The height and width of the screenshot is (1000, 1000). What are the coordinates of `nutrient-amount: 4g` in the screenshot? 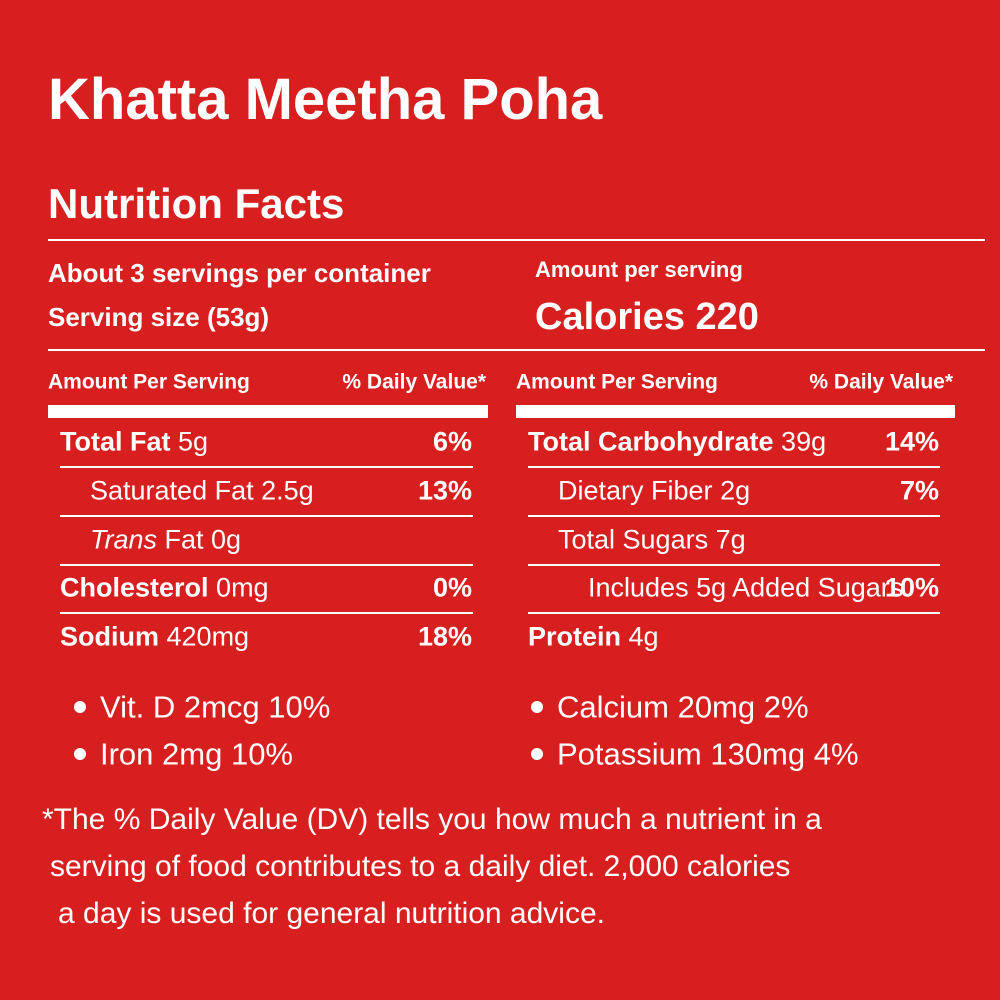 It's located at (643, 636).